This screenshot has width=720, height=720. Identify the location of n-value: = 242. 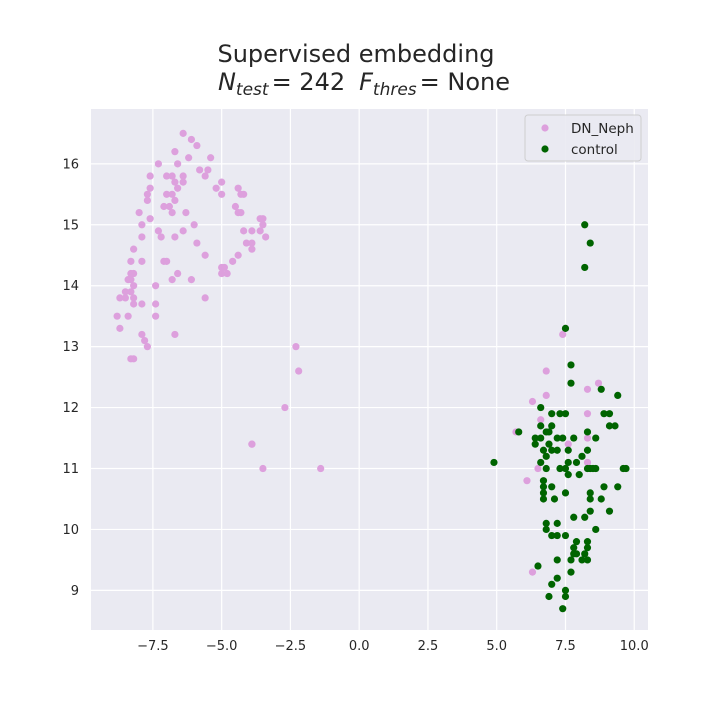
(309, 82).